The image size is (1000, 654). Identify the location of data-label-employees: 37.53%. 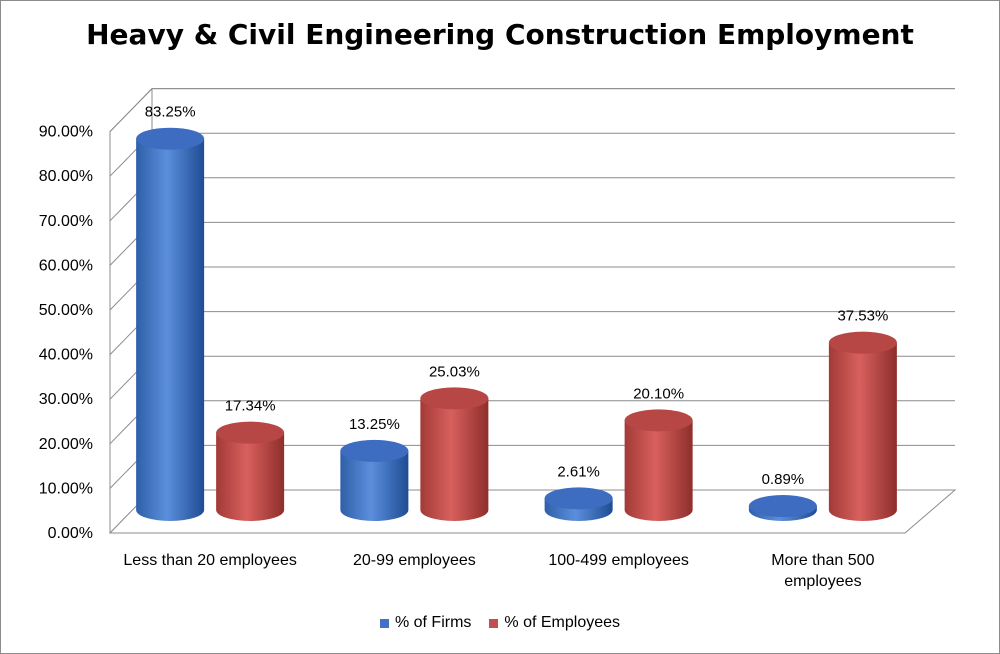
(862, 316).